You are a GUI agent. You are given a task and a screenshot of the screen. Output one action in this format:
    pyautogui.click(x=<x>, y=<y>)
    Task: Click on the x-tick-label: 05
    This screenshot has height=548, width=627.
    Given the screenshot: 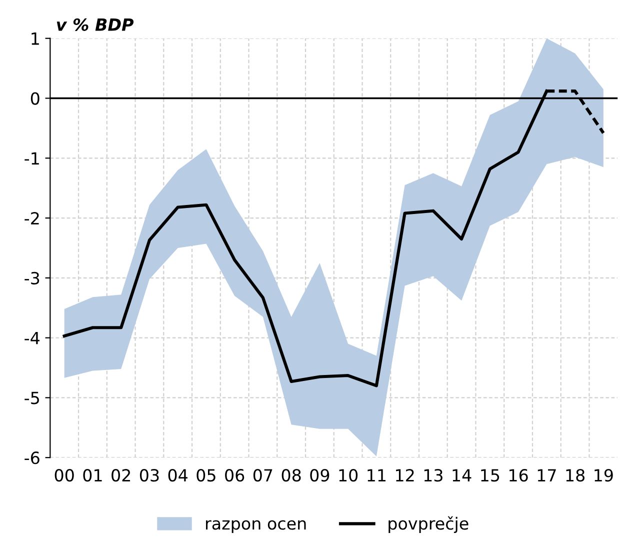 What is the action you would take?
    pyautogui.click(x=206, y=475)
    